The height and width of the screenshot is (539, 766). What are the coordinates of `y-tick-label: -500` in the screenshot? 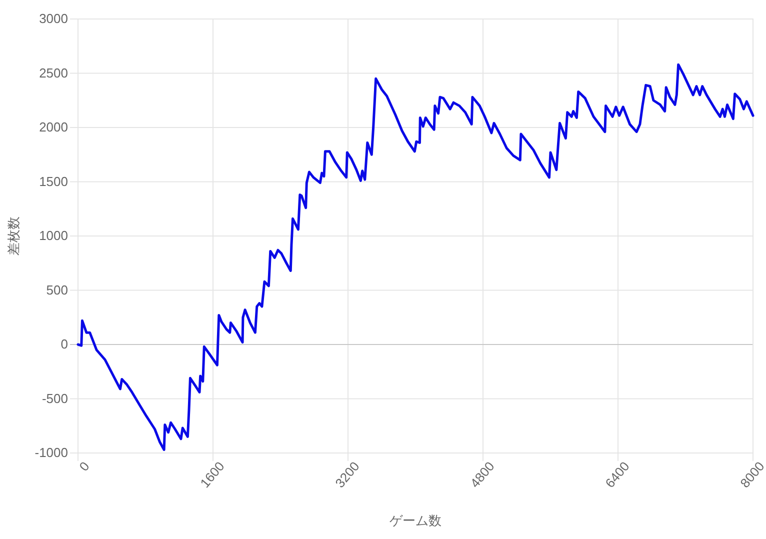 It's located at (55, 398).